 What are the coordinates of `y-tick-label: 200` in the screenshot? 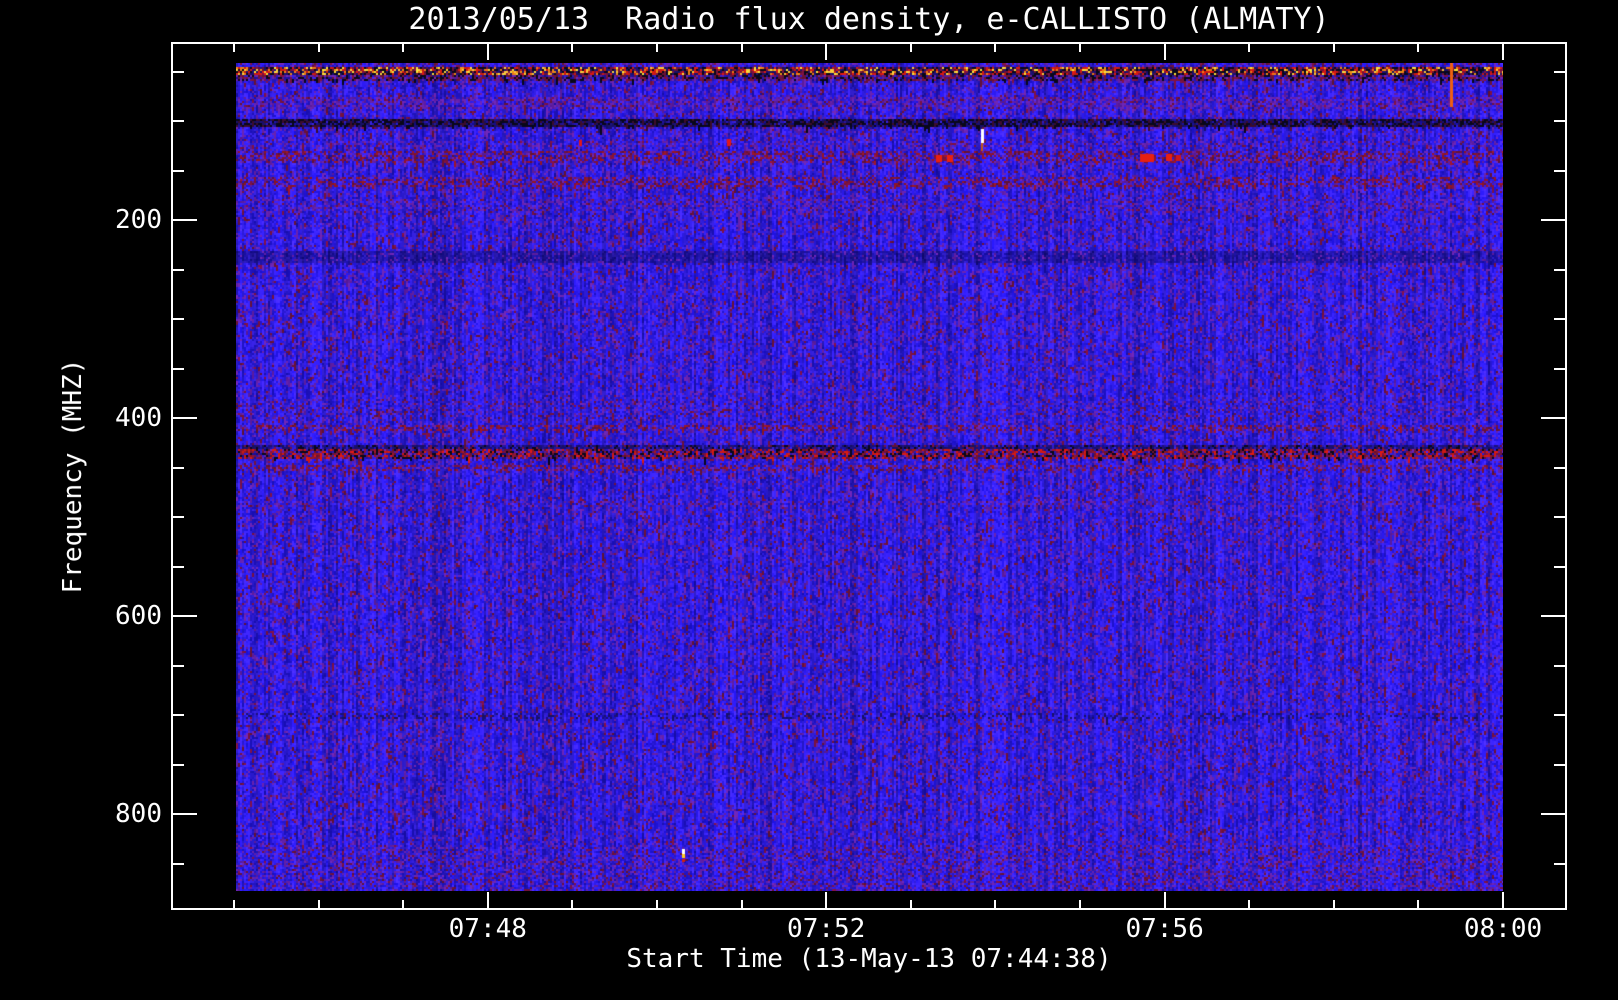 It's located at (138, 220).